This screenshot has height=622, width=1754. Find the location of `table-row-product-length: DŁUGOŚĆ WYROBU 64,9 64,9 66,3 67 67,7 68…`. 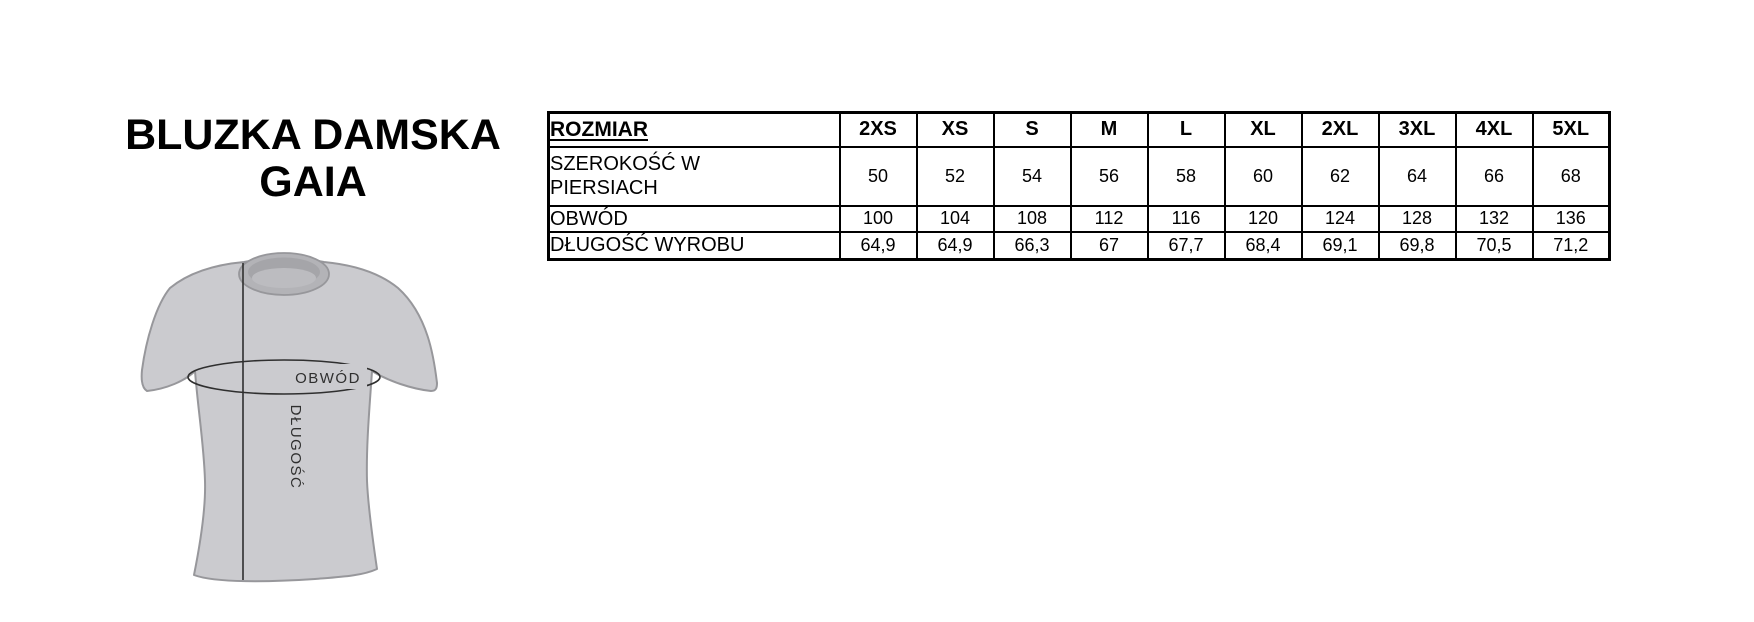

table-row-product-length: DŁUGOŚĆ WYROBU 64,9 64,9 66,3 67 67,7 68… is located at coordinates (1079, 245).